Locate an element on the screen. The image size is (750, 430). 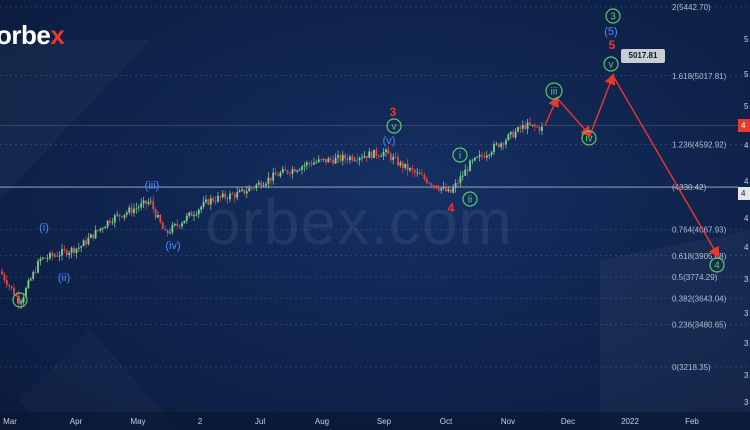
wave-label: iv is located at coordinates (19, 301).